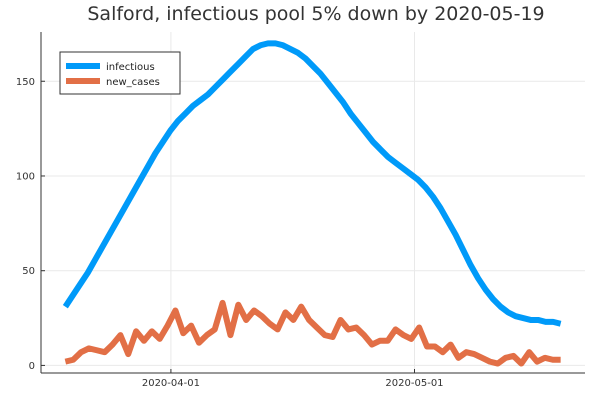 Image resolution: width=600 pixels, height=400 pixels. What do you see at coordinates (133, 82) in the screenshot?
I see `legend-label-new-cases: new_cases` at bounding box center [133, 82].